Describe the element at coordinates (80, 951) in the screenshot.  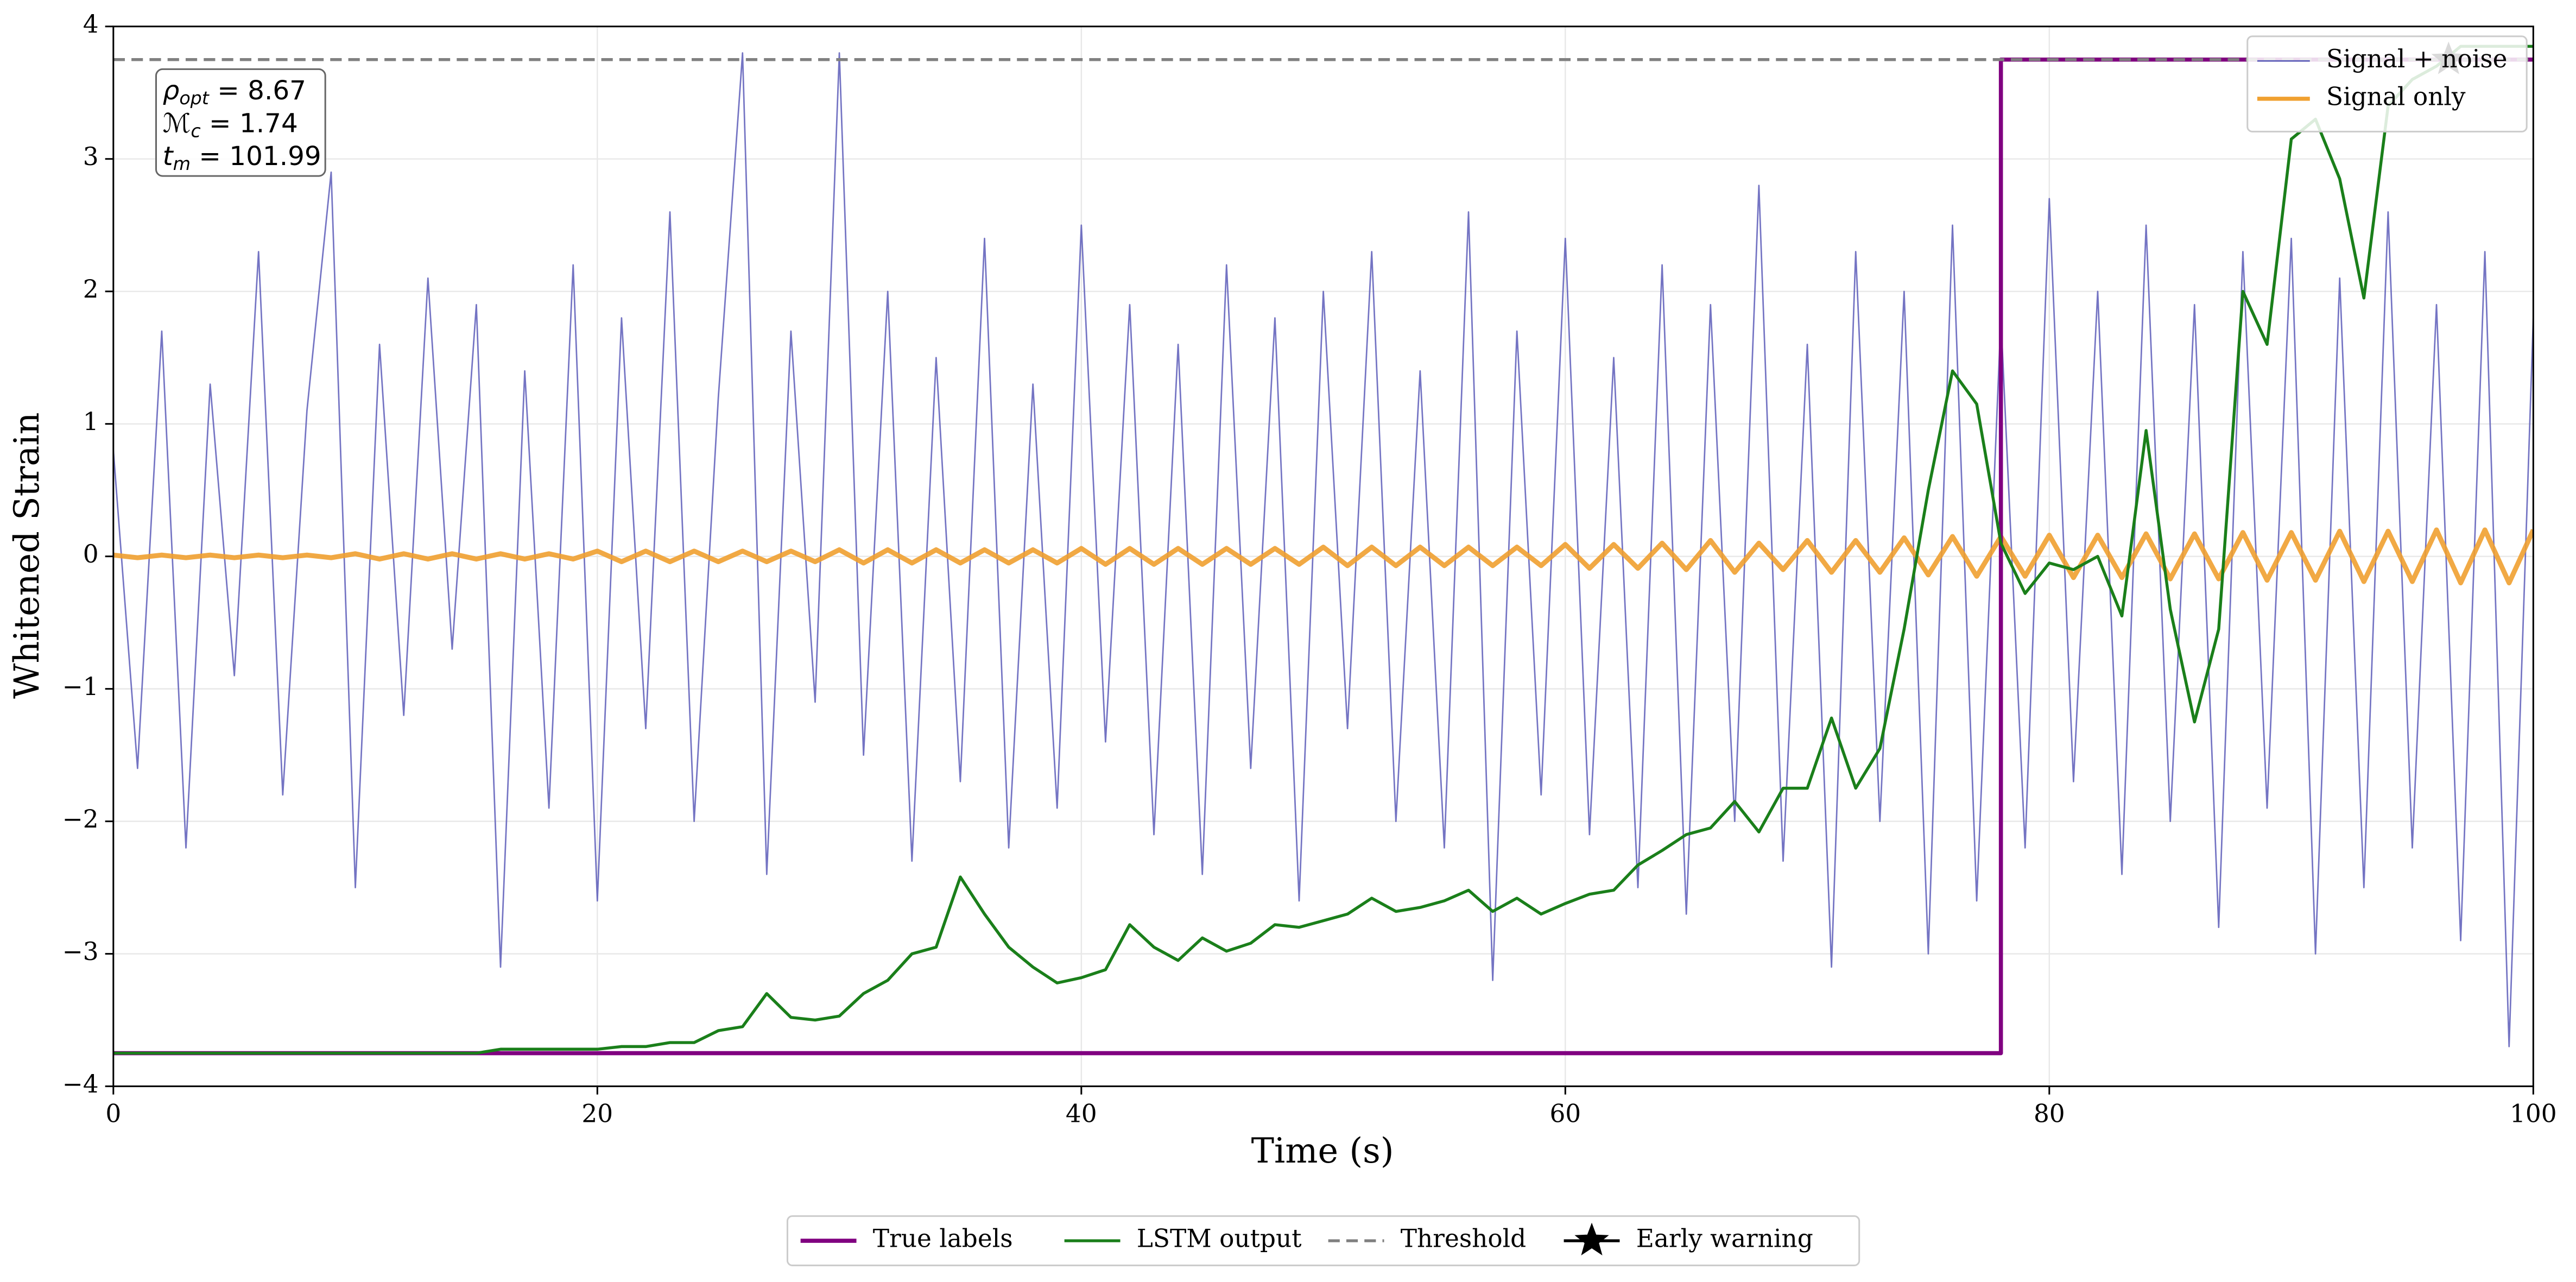
I see `y-tick-label: −3` at that location.